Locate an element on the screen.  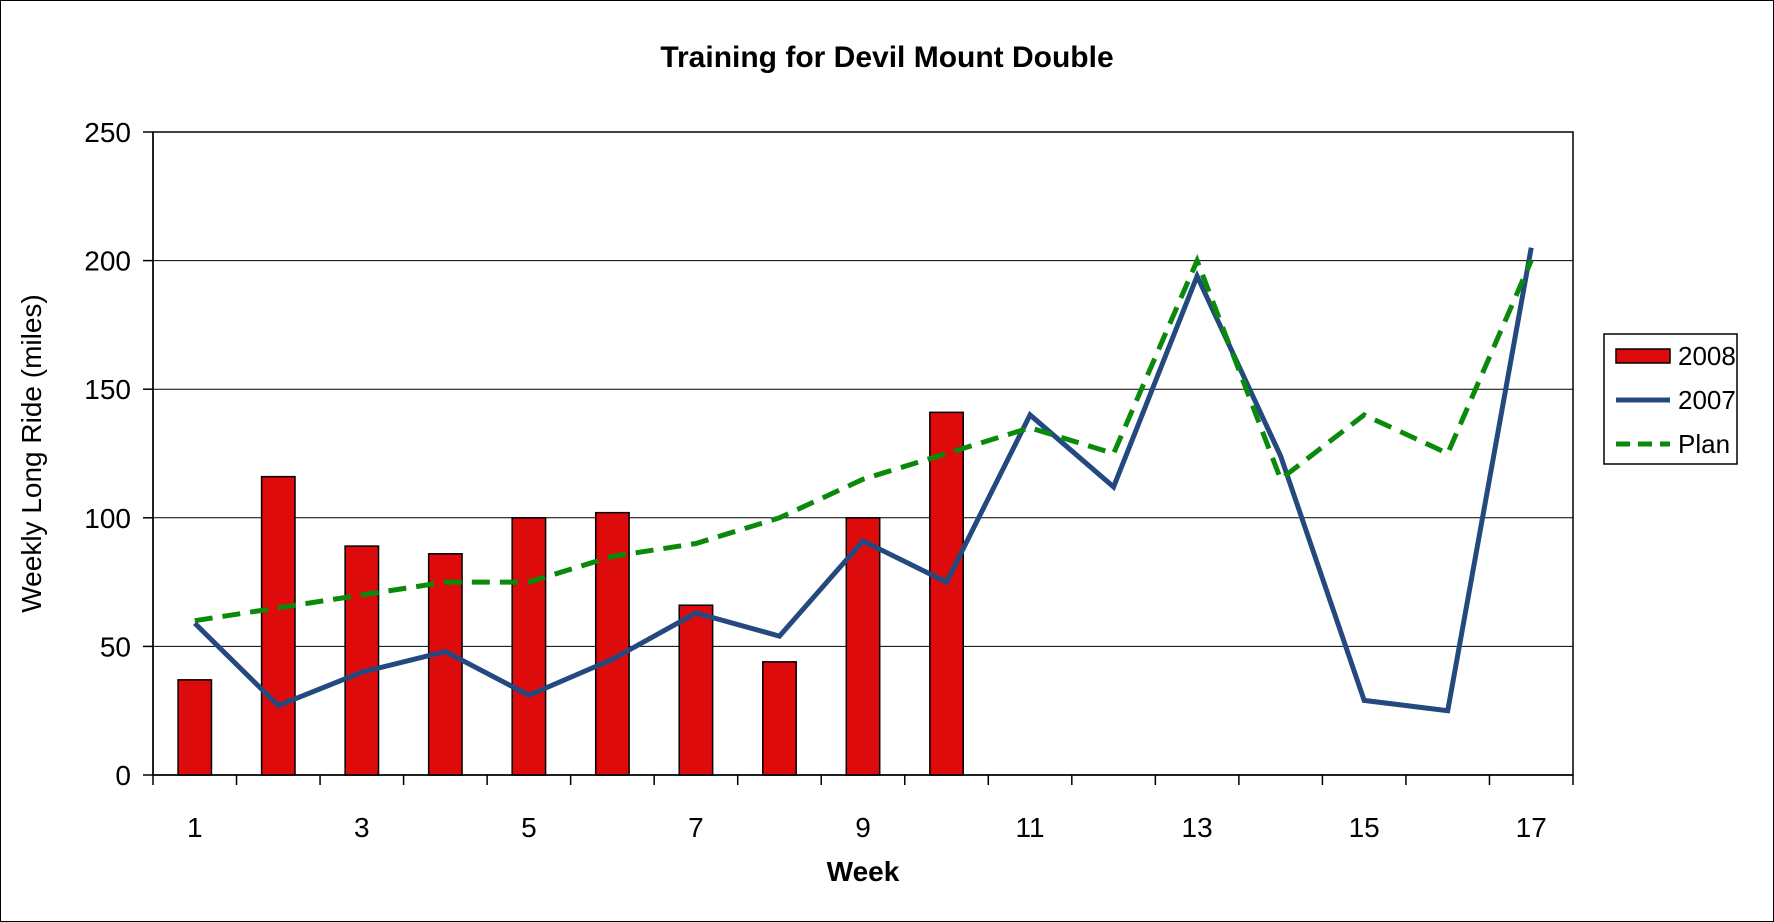
legend-label-2007: 2007 is located at coordinates (1707, 400).